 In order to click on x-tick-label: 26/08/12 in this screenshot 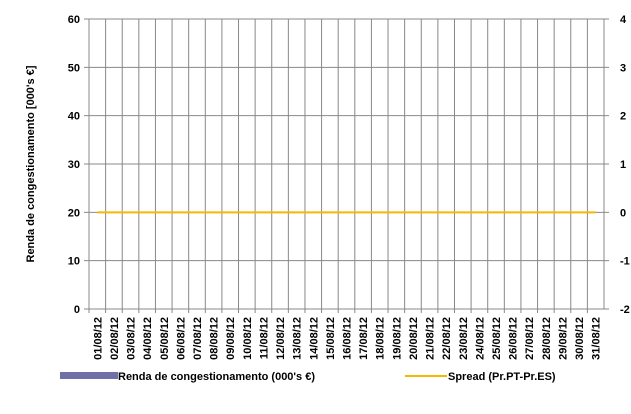, I will do `click(514, 338)`.